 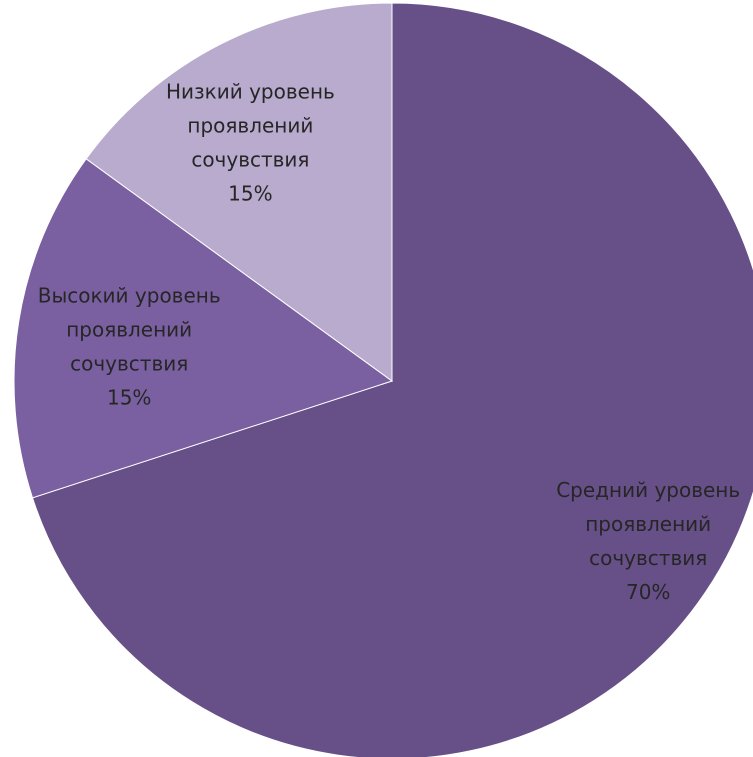 What do you see at coordinates (250, 92) in the screenshot?
I see `slice-category-label: Низкий уровень` at bounding box center [250, 92].